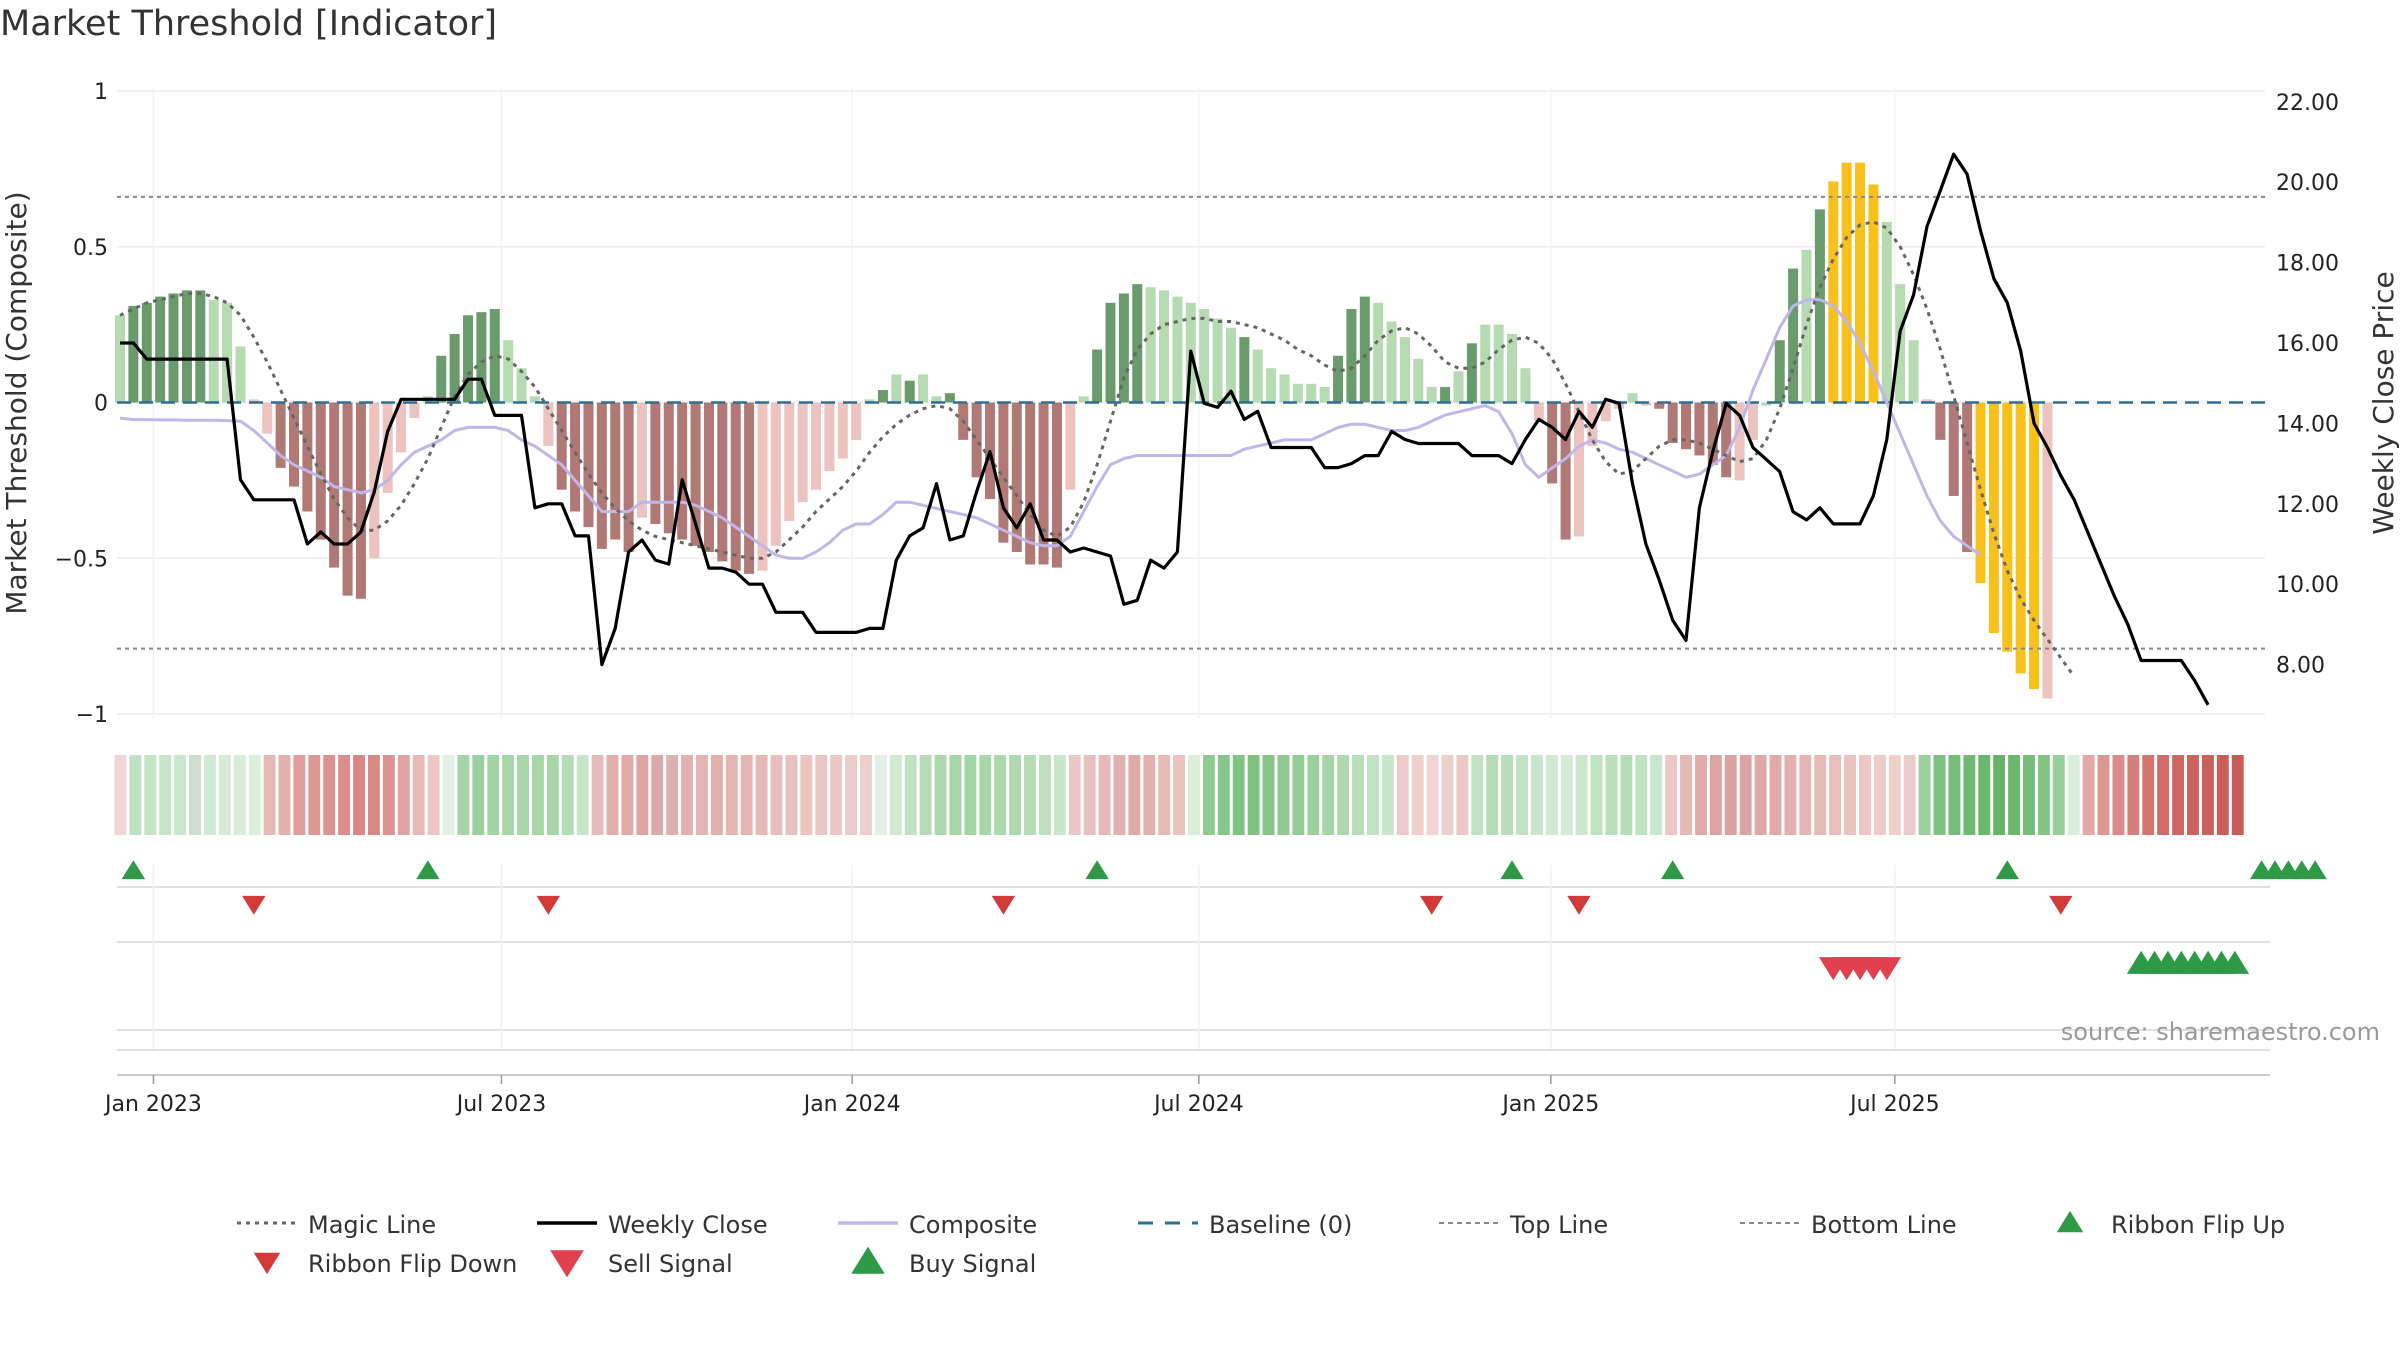 The image size is (2400, 1350). What do you see at coordinates (101, 404) in the screenshot?
I see `left-tick-label: 0` at bounding box center [101, 404].